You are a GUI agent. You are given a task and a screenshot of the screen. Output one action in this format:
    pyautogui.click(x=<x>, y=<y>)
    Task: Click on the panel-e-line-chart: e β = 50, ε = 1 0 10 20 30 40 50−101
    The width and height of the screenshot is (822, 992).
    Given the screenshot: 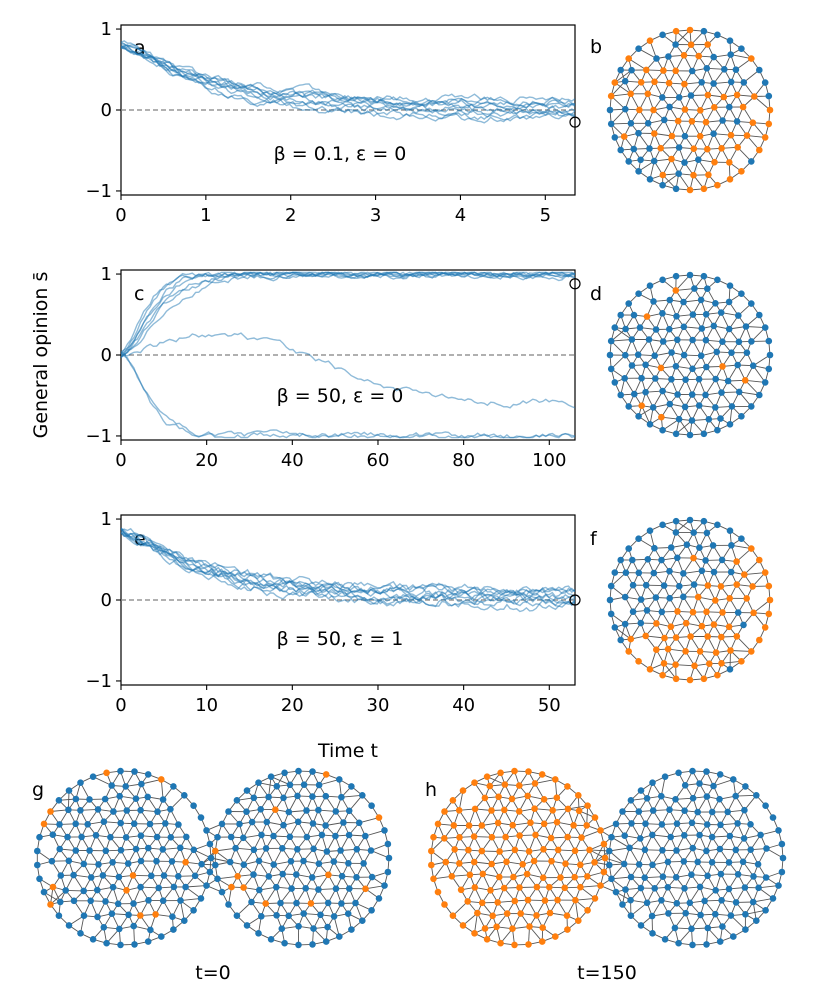 What is the action you would take?
    pyautogui.click(x=333, y=612)
    